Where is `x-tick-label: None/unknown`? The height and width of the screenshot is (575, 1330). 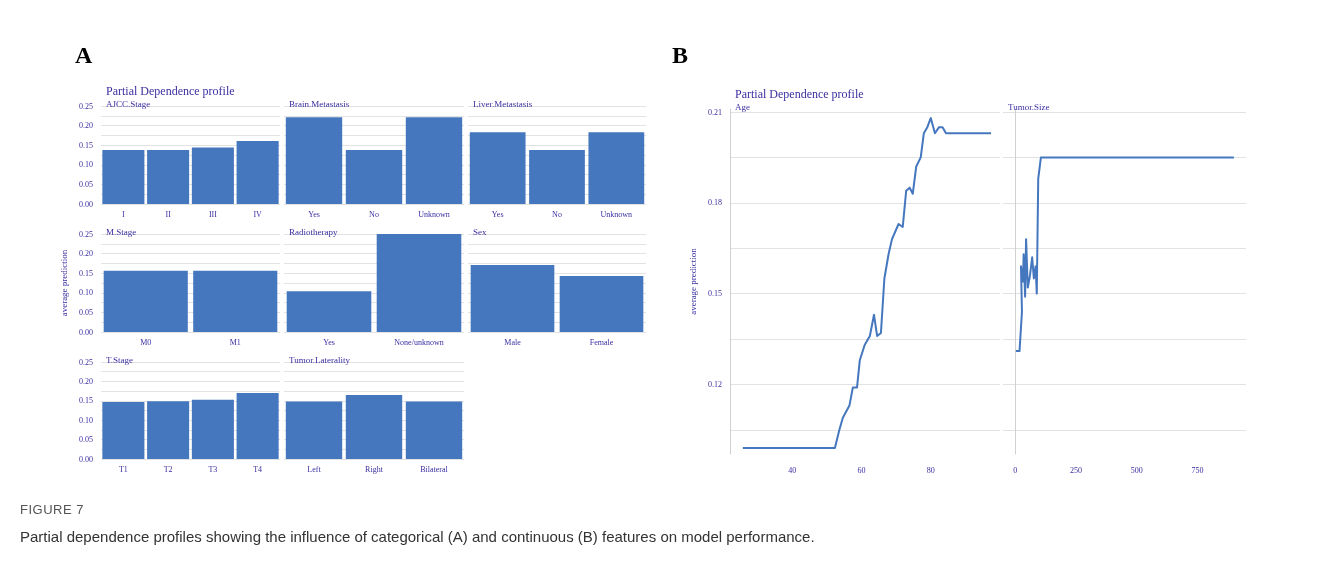
x-tick-label: None/unknown is located at coordinates (419, 342).